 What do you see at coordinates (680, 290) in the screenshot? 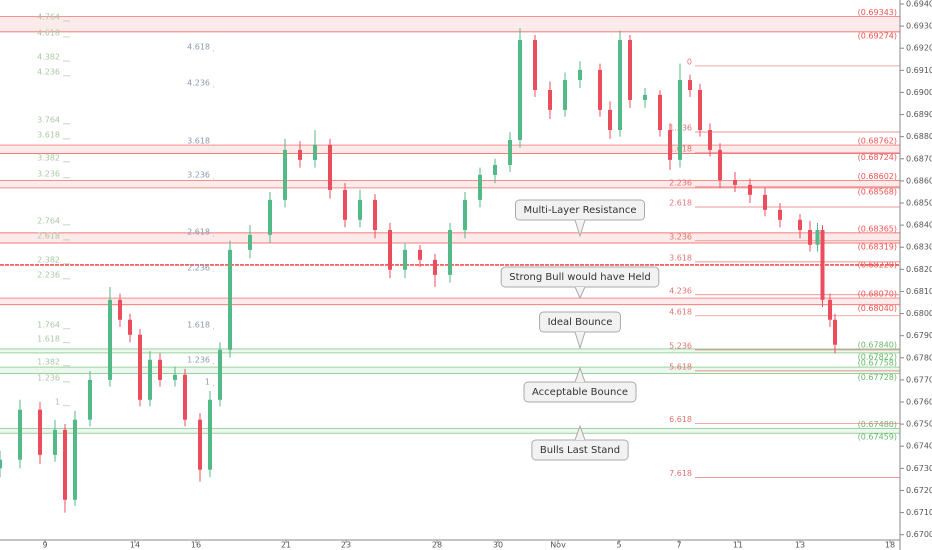
I see `fib-label: 4.236` at bounding box center [680, 290].